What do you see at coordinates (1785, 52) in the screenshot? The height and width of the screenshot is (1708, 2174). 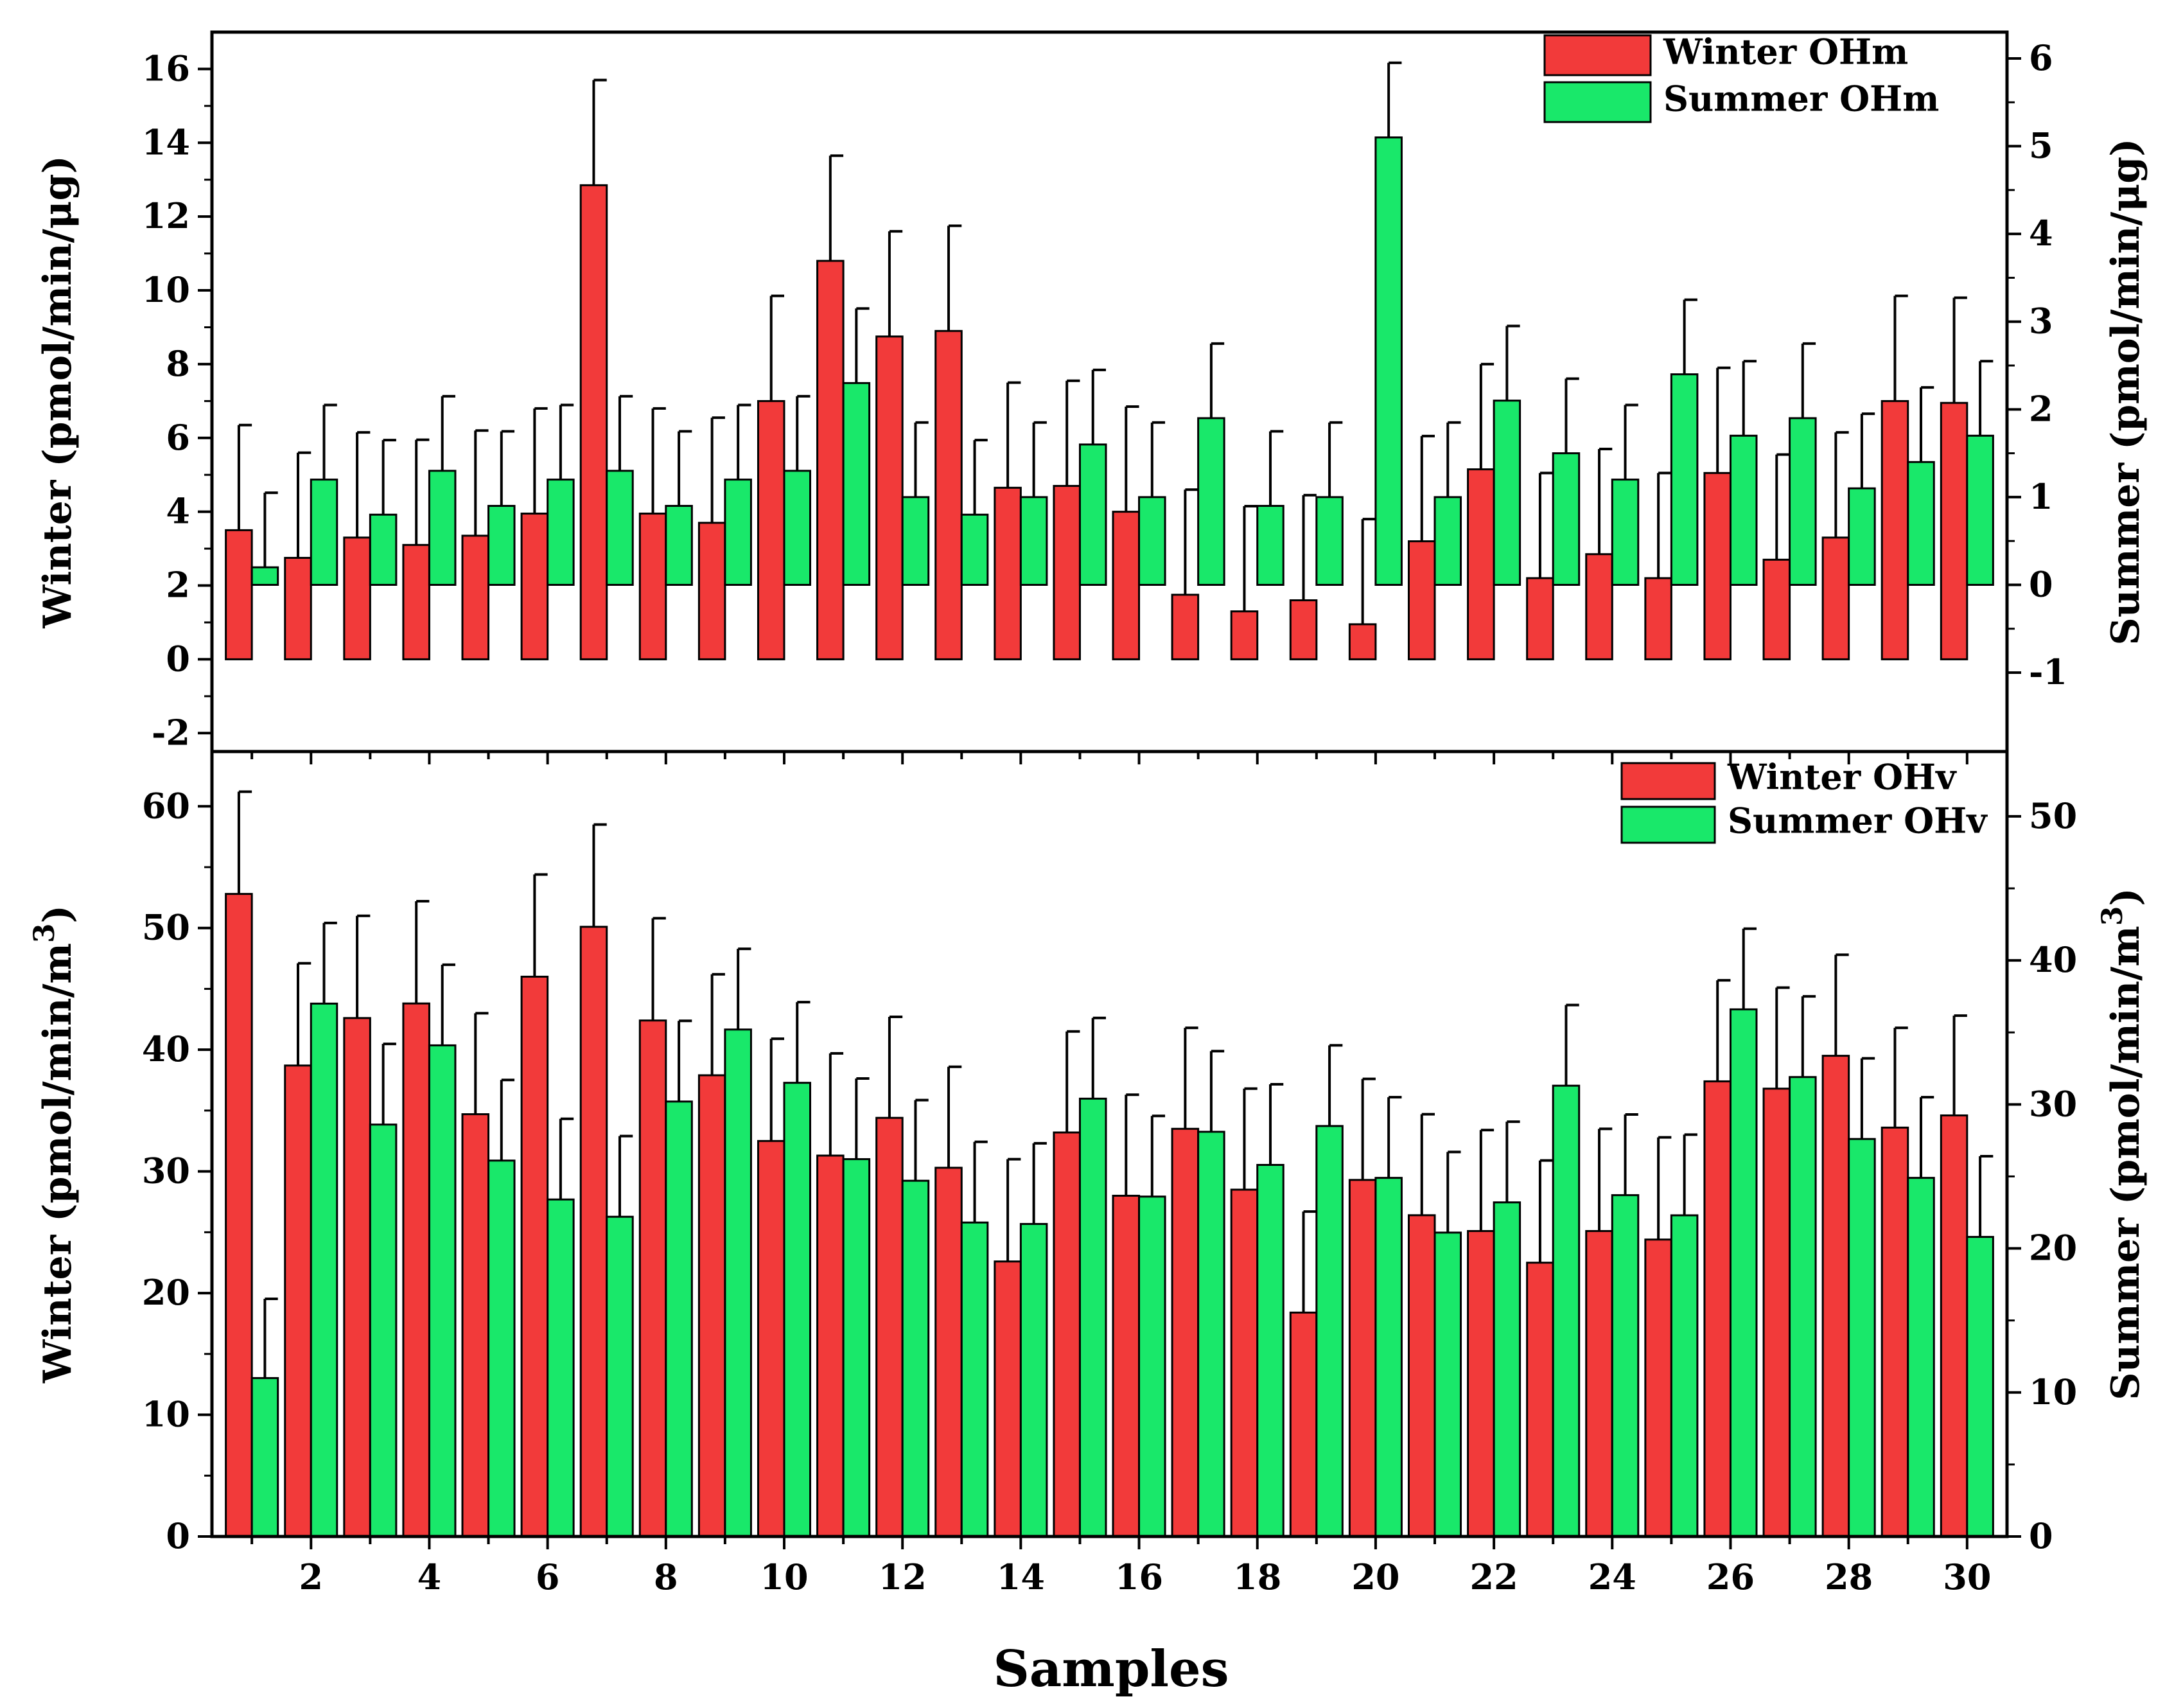 I see `top-legend-label-winter: Winter OHm` at bounding box center [1785, 52].